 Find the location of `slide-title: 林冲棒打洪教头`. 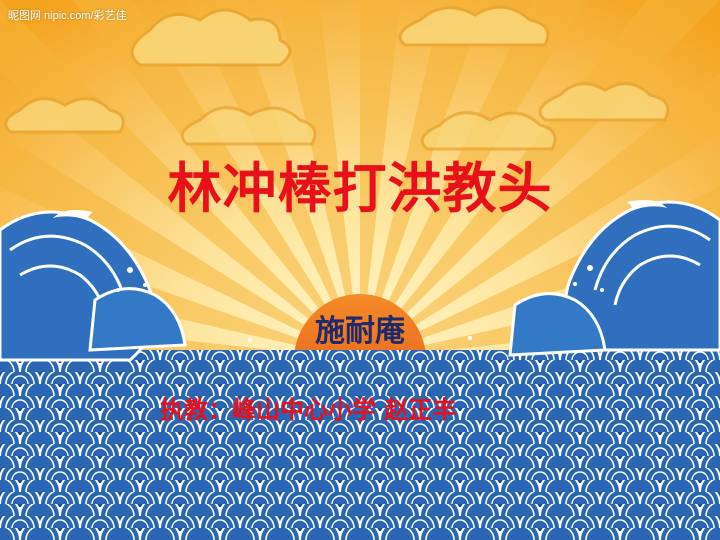

slide-title: 林冲棒打洪教头 is located at coordinates (360, 183).